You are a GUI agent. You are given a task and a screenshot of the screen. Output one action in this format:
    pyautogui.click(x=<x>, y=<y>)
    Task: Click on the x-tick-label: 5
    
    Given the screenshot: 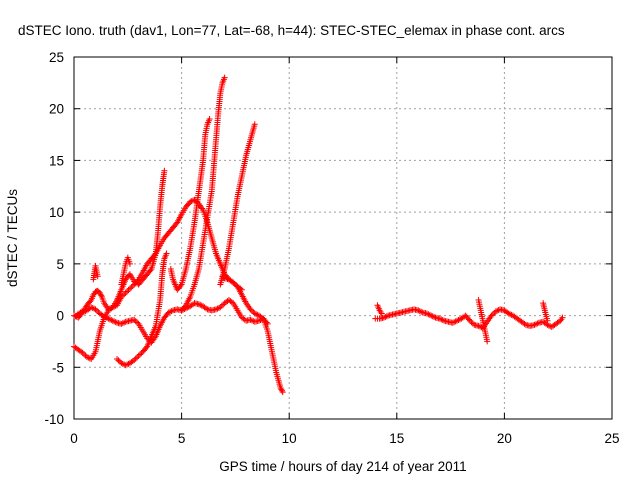 What is the action you would take?
    pyautogui.click(x=182, y=438)
    